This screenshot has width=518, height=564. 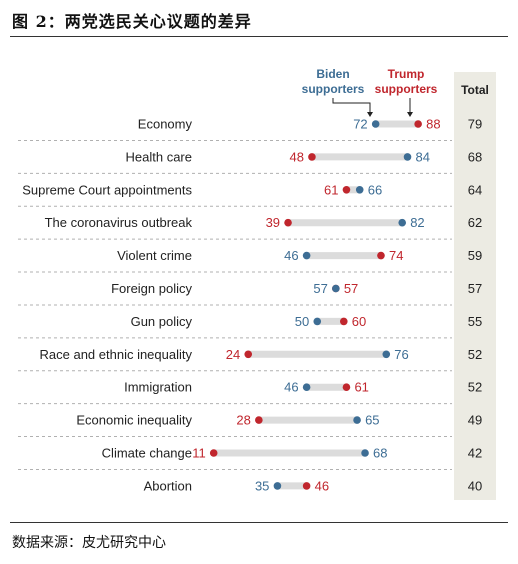 I want to click on biden-value-label: 35, so click(x=262, y=485).